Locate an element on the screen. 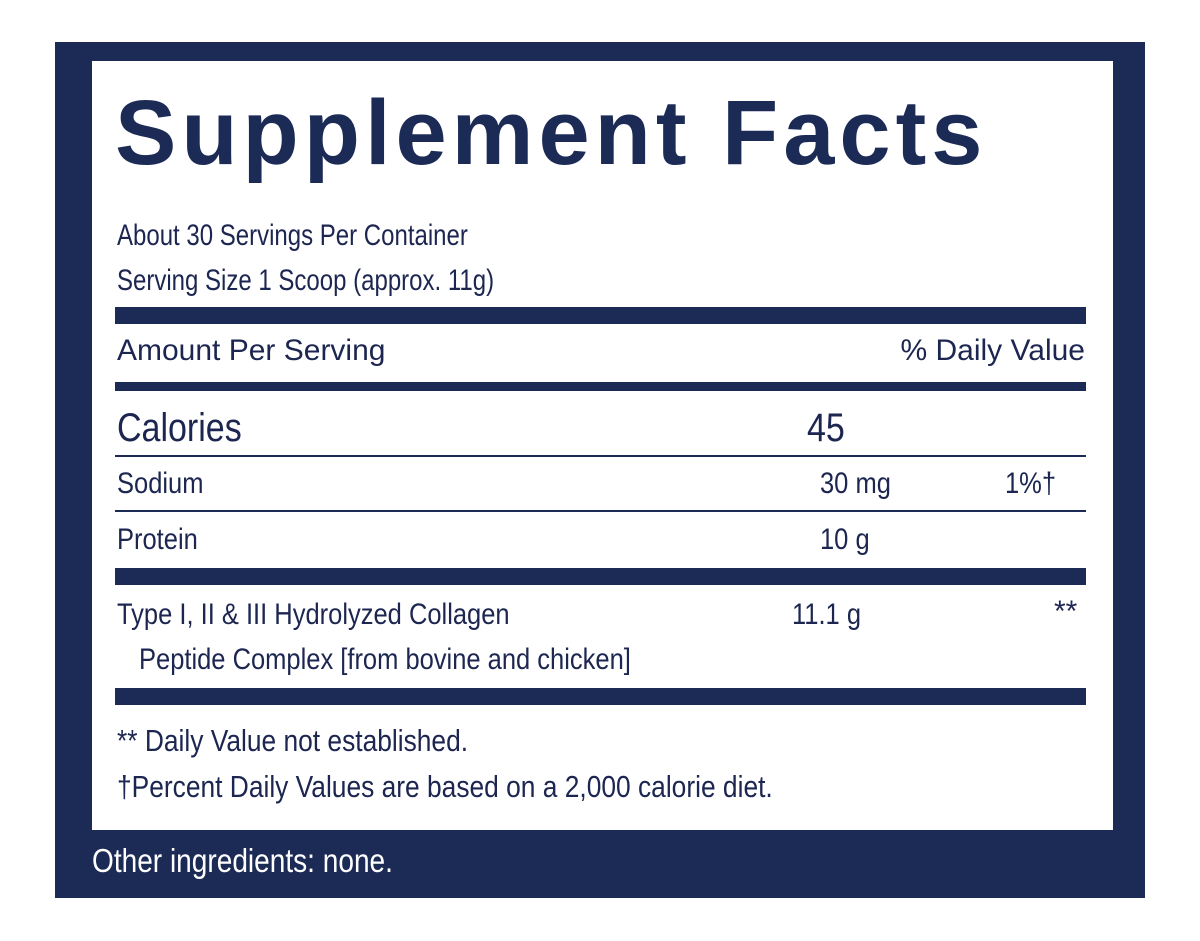 The image size is (1200, 941). other-ingredients: Other ingredients: none. is located at coordinates (242, 860).